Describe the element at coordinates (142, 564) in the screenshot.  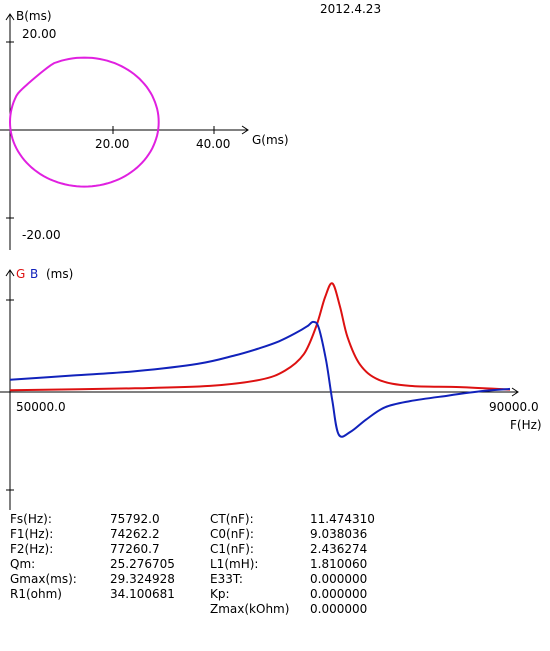
I see `param-value: 25.276705` at that location.